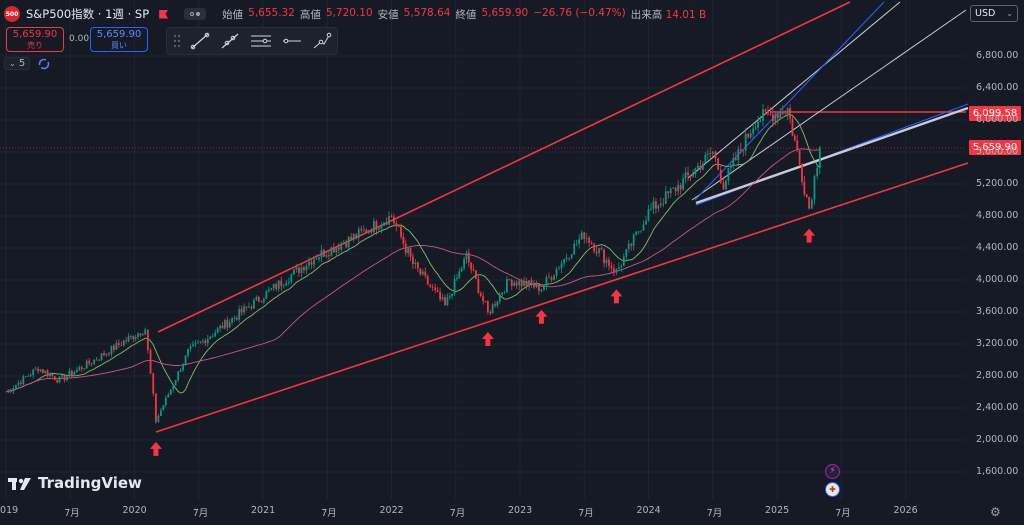 Image resolution: width=1024 pixels, height=525 pixels. What do you see at coordinates (832, 471) in the screenshot?
I see `lightning-event-icon: ⚡` at bounding box center [832, 471].